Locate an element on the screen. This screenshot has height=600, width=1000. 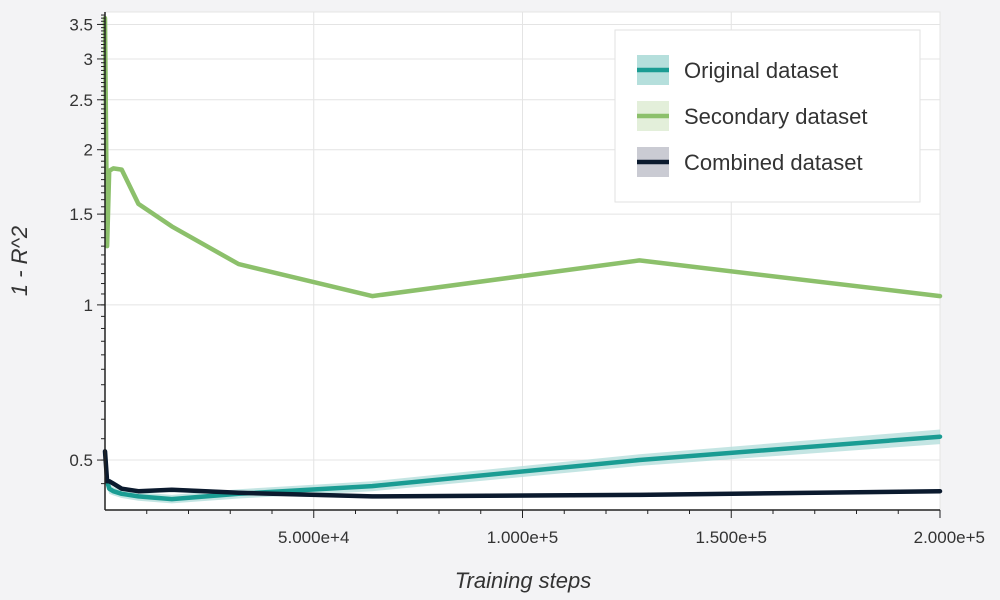
legend-label-2: Combined dataset is located at coordinates (773, 162).